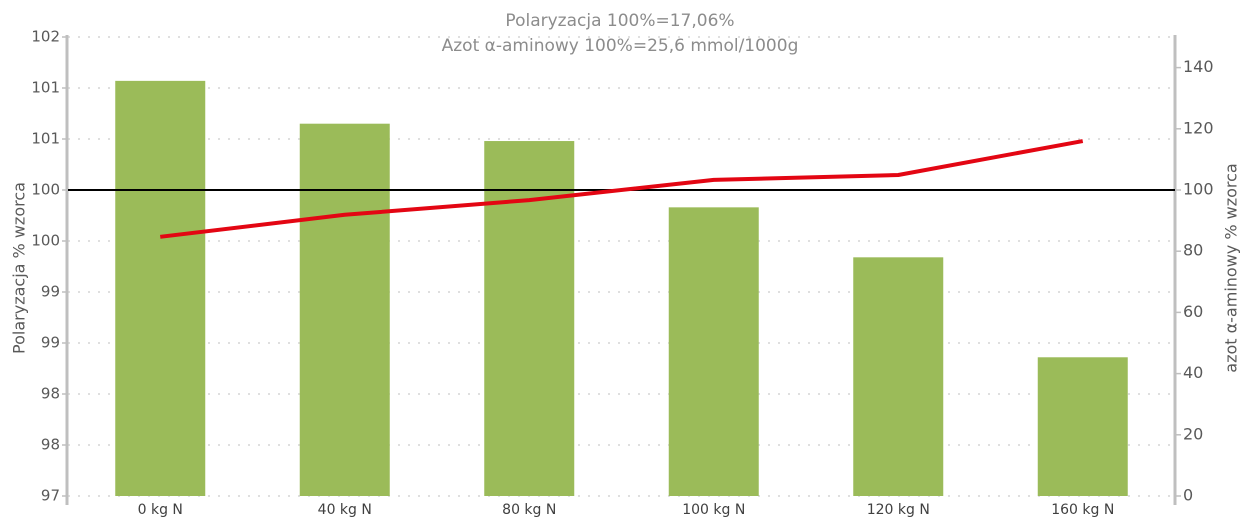 The height and width of the screenshot is (521, 1244). I want to click on y2-tick-label: 60, so click(1193, 311).